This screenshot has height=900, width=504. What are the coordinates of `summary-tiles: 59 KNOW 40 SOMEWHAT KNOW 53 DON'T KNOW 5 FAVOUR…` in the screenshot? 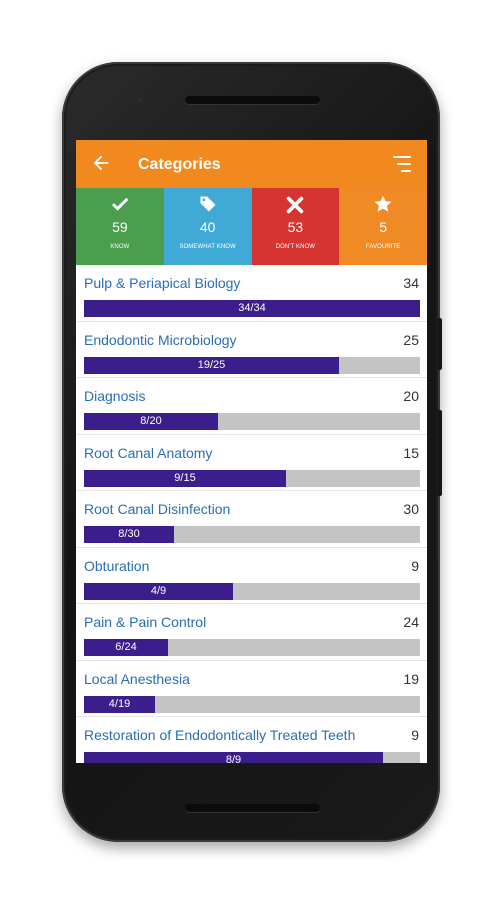 It's located at (251, 226).